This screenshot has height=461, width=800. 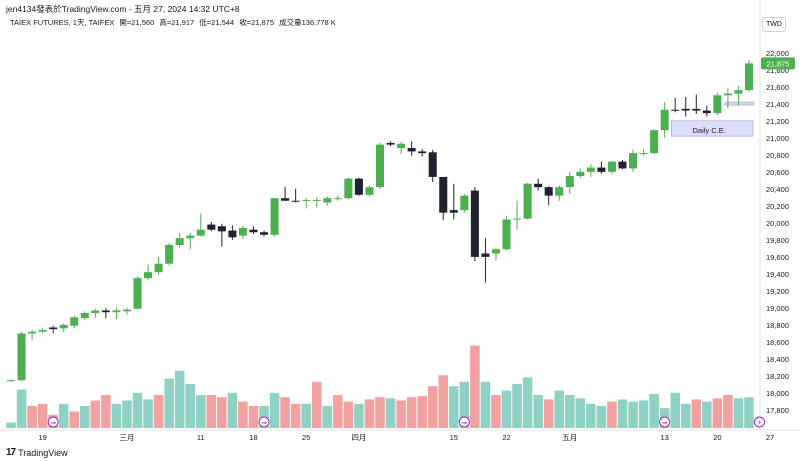 What do you see at coordinates (774, 24) in the screenshot?
I see `currency-button: TWD` at bounding box center [774, 24].